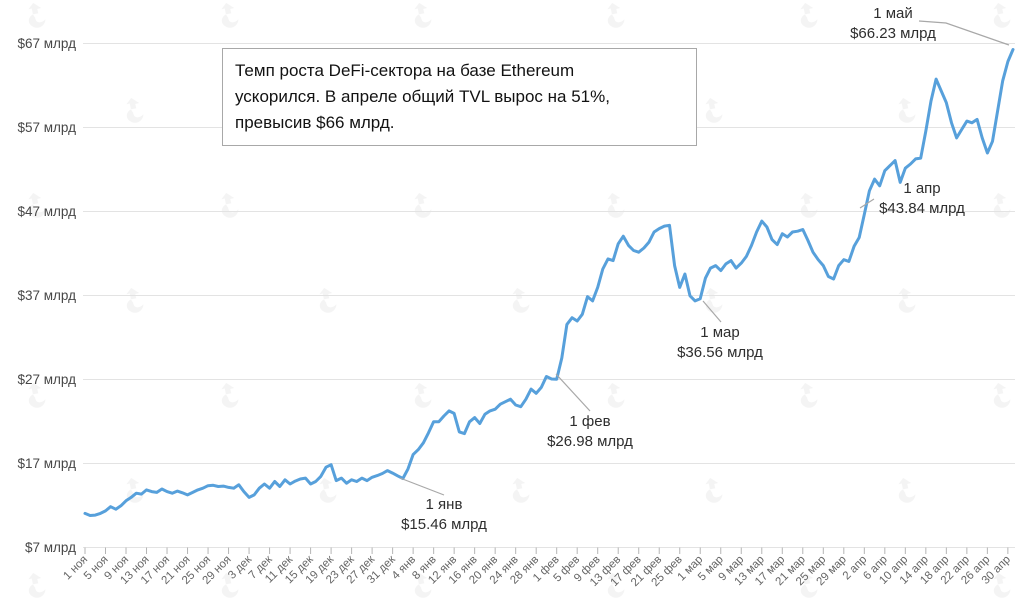  I want to click on callout-date-label: 1 янв, so click(444, 504).